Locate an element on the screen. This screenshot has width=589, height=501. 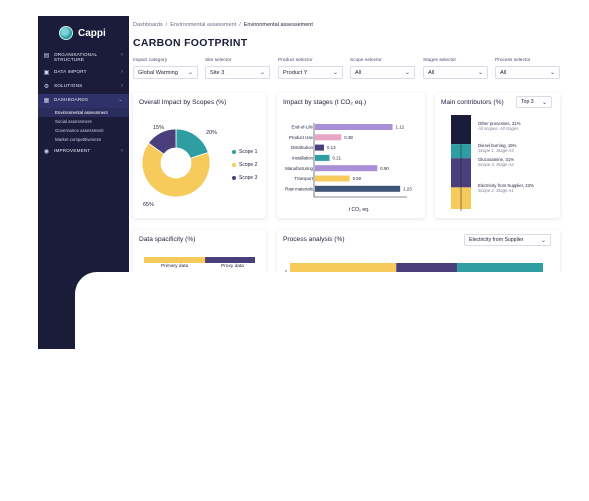
contributor-label: Diesel burning, 15% Scope 1, Stage A3 is located at coordinates (497, 148).